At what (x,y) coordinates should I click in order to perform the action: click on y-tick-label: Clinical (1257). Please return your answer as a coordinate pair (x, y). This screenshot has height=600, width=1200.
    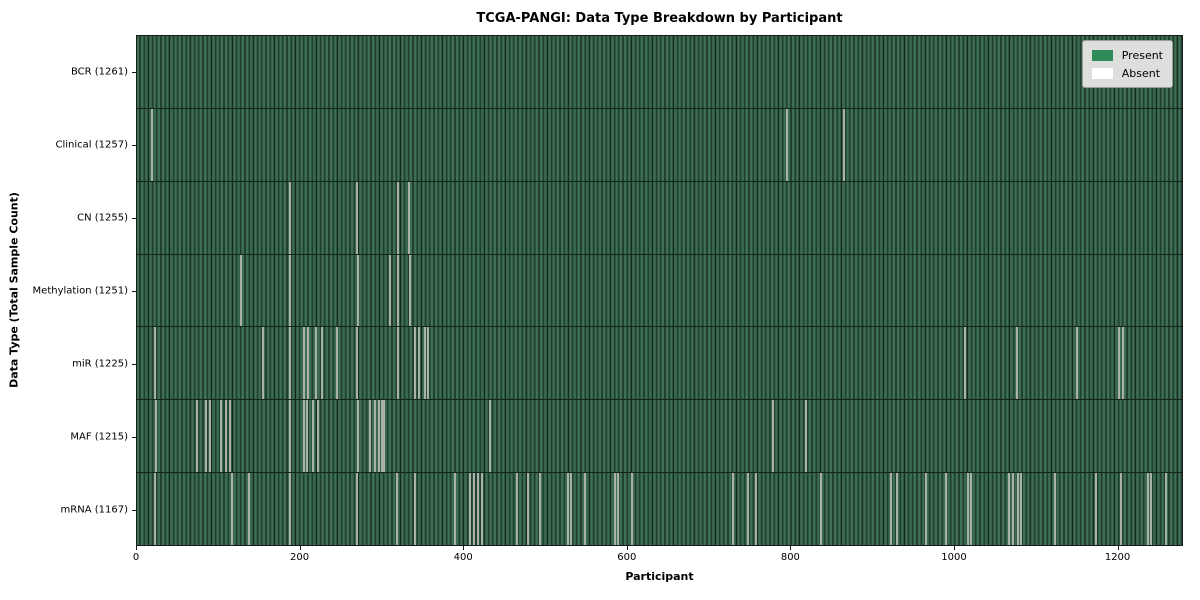
    Looking at the image, I should click on (92, 144).